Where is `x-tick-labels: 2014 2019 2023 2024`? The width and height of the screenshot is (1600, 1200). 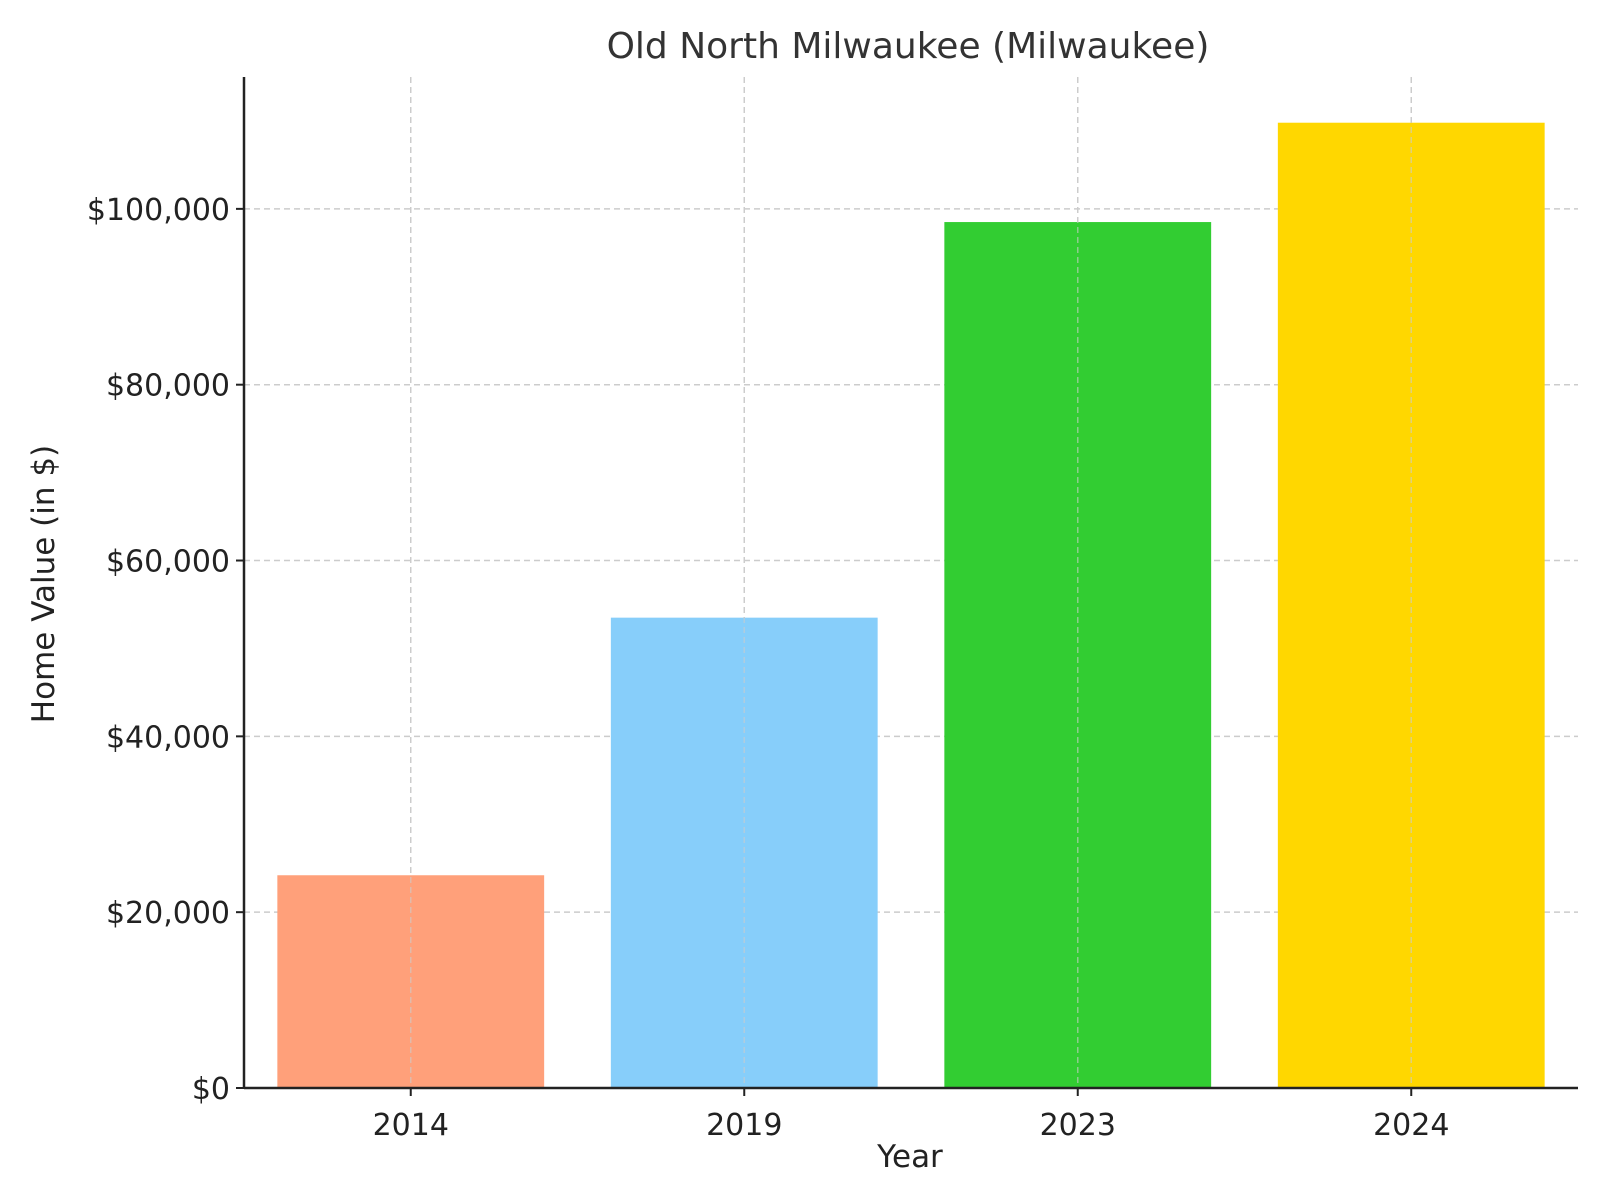
x-tick-labels: 2014 2019 2023 2024 is located at coordinates (911, 1125).